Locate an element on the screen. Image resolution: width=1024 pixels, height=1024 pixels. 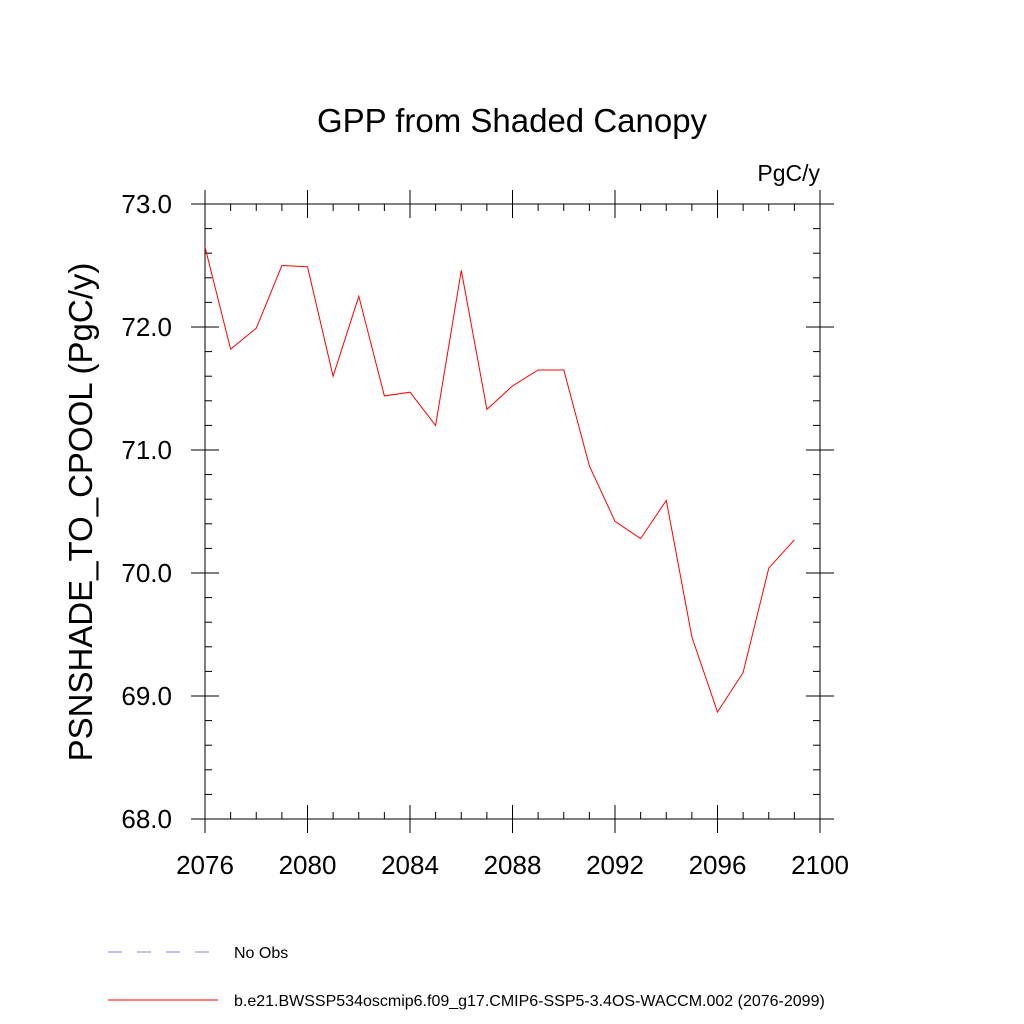
x-tick-label: 2076 is located at coordinates (205, 865).